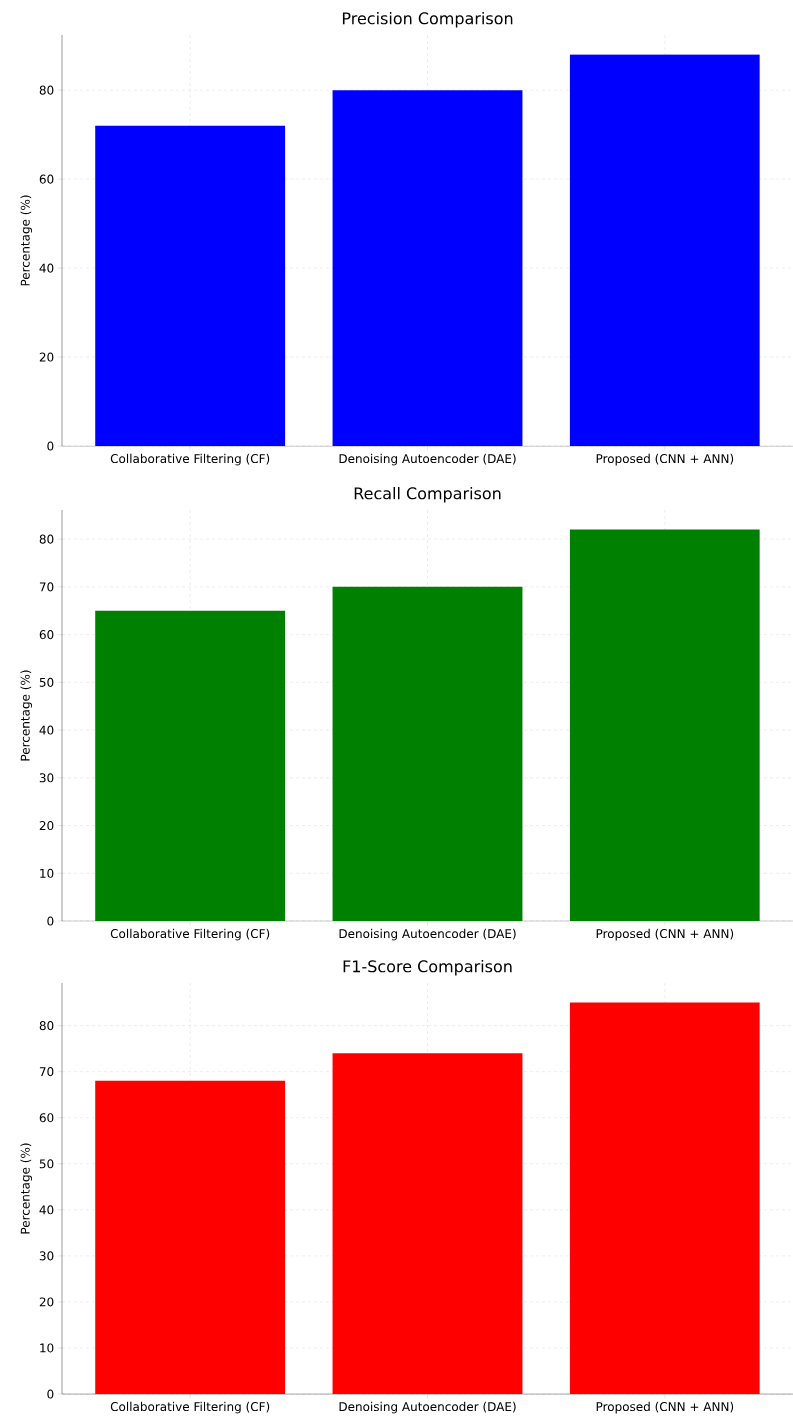 The height and width of the screenshot is (1416, 793). What do you see at coordinates (427, 494) in the screenshot?
I see `chart-title: Recall Comparison` at bounding box center [427, 494].